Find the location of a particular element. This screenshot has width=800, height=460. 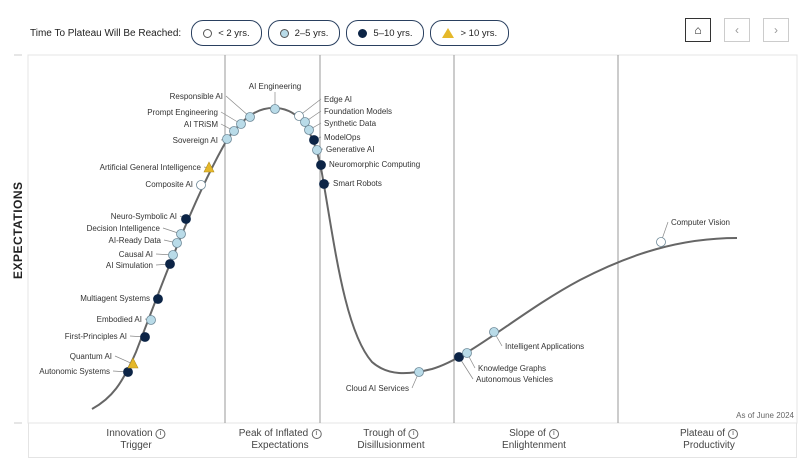

tech-label: Embodied AI is located at coordinates (119, 319).